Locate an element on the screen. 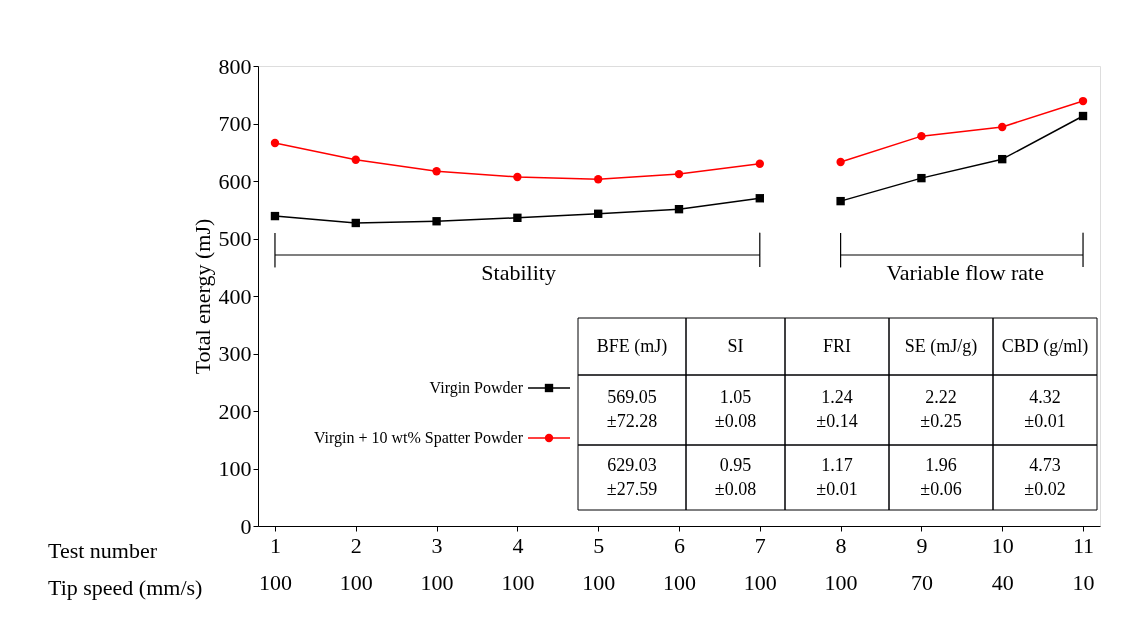 This screenshot has width=1136, height=640. y-tick-label: 200 is located at coordinates (235, 411).